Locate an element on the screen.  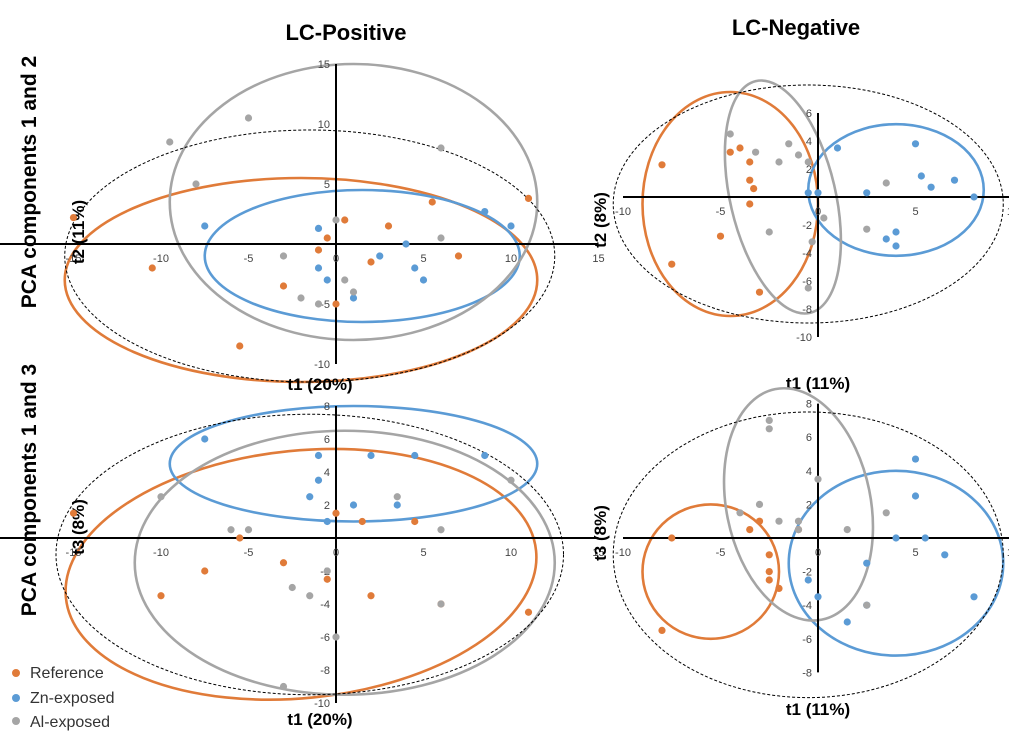
x-axis-label: t1 (11%) is located at coordinates (818, 383).